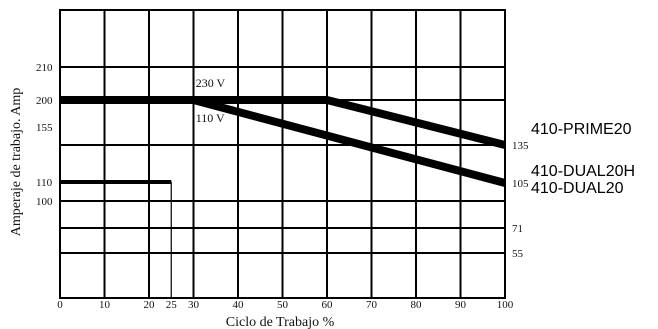 The image size is (658, 329). What do you see at coordinates (60, 305) in the screenshot?
I see `x-tick-label-0: 0` at bounding box center [60, 305].